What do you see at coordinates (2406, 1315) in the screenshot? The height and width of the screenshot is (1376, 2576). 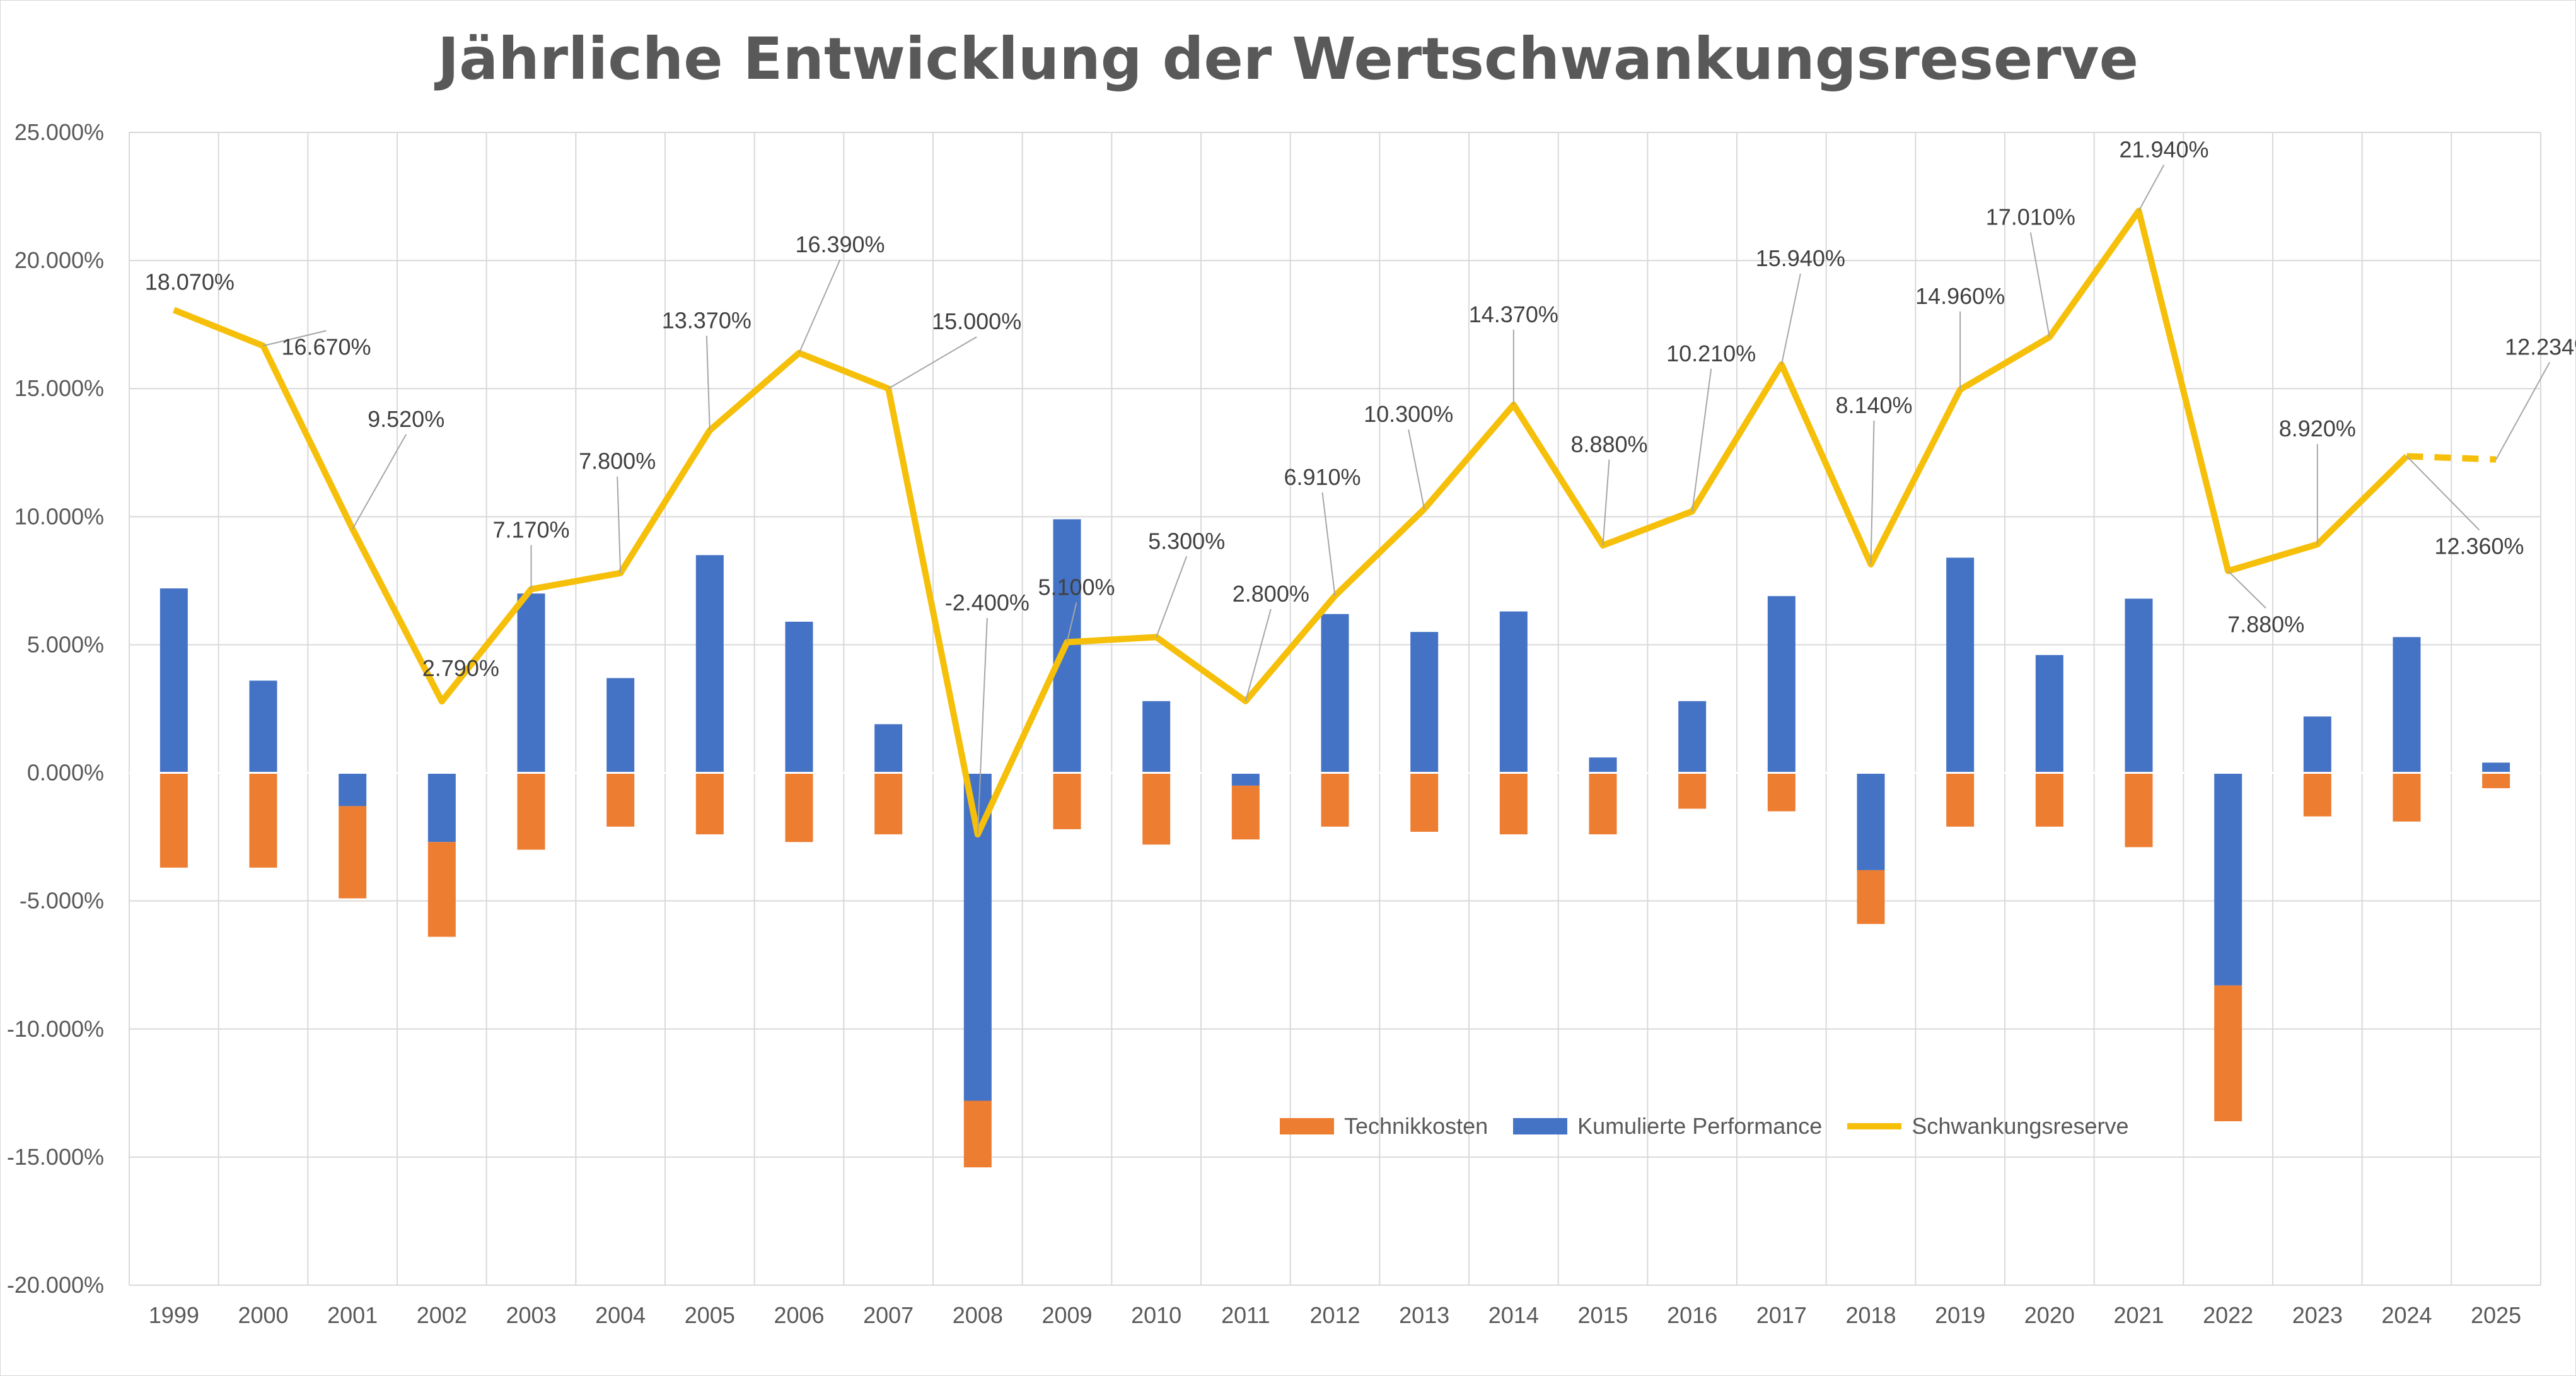 I see `x-tick-label: 2024` at bounding box center [2406, 1315].